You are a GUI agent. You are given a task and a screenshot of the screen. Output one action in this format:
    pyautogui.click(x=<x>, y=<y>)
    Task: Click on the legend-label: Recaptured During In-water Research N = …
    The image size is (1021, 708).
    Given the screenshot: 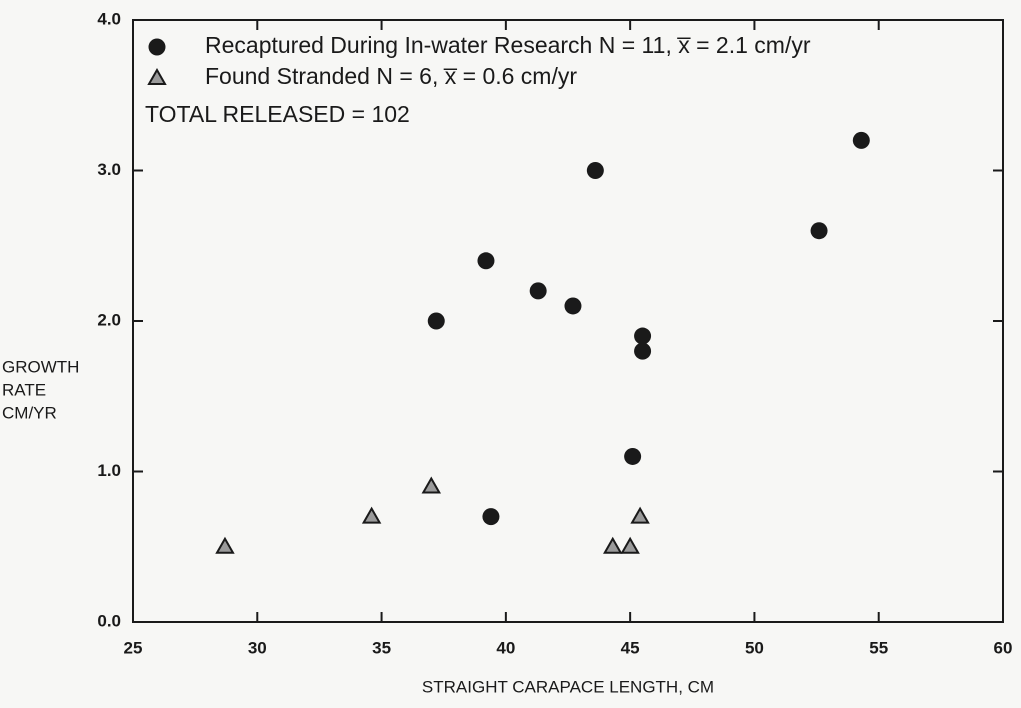 What is the action you would take?
    pyautogui.click(x=508, y=45)
    